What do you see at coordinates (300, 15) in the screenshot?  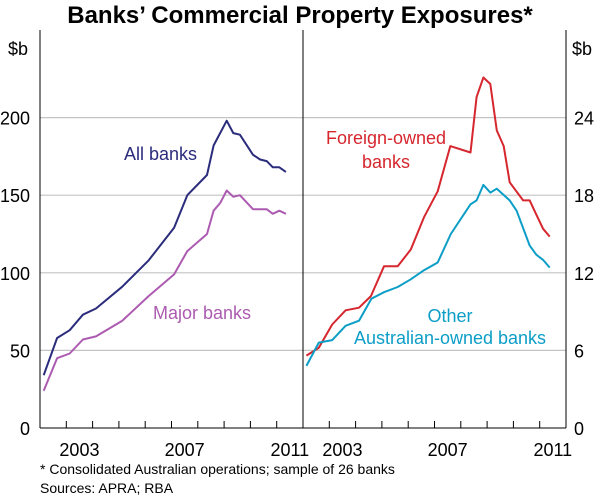 I see `chart-title: Banks’ Commercial Property Exposures*` at bounding box center [300, 15].